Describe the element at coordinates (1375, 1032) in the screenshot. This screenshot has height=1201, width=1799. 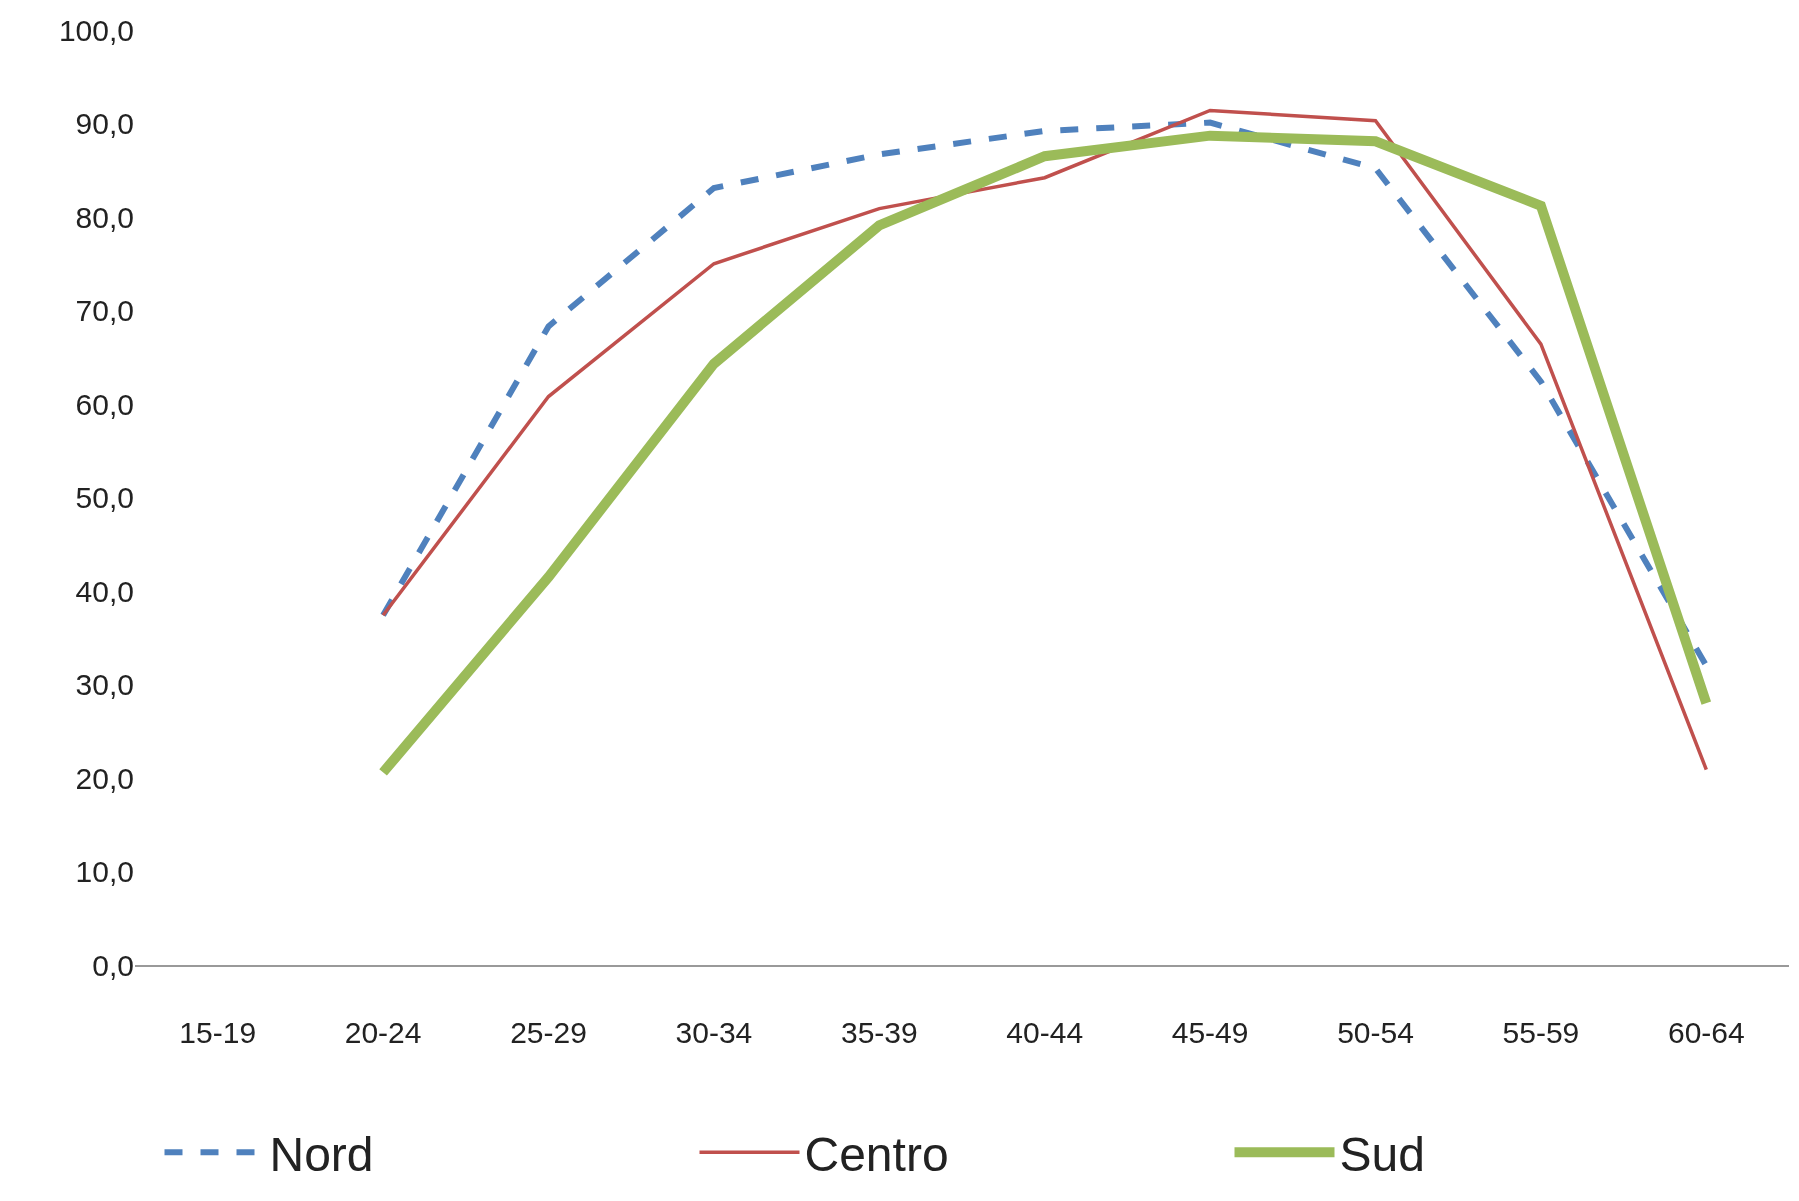
I see `x-tick-label: 50-54` at that location.